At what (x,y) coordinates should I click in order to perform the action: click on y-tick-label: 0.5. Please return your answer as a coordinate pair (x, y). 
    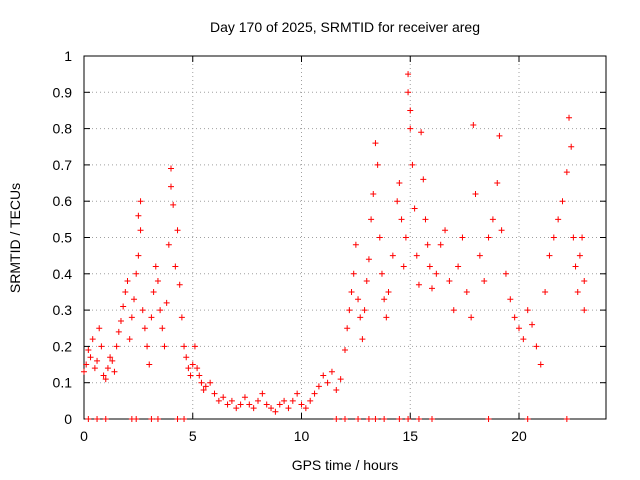
    Looking at the image, I should click on (63, 238).